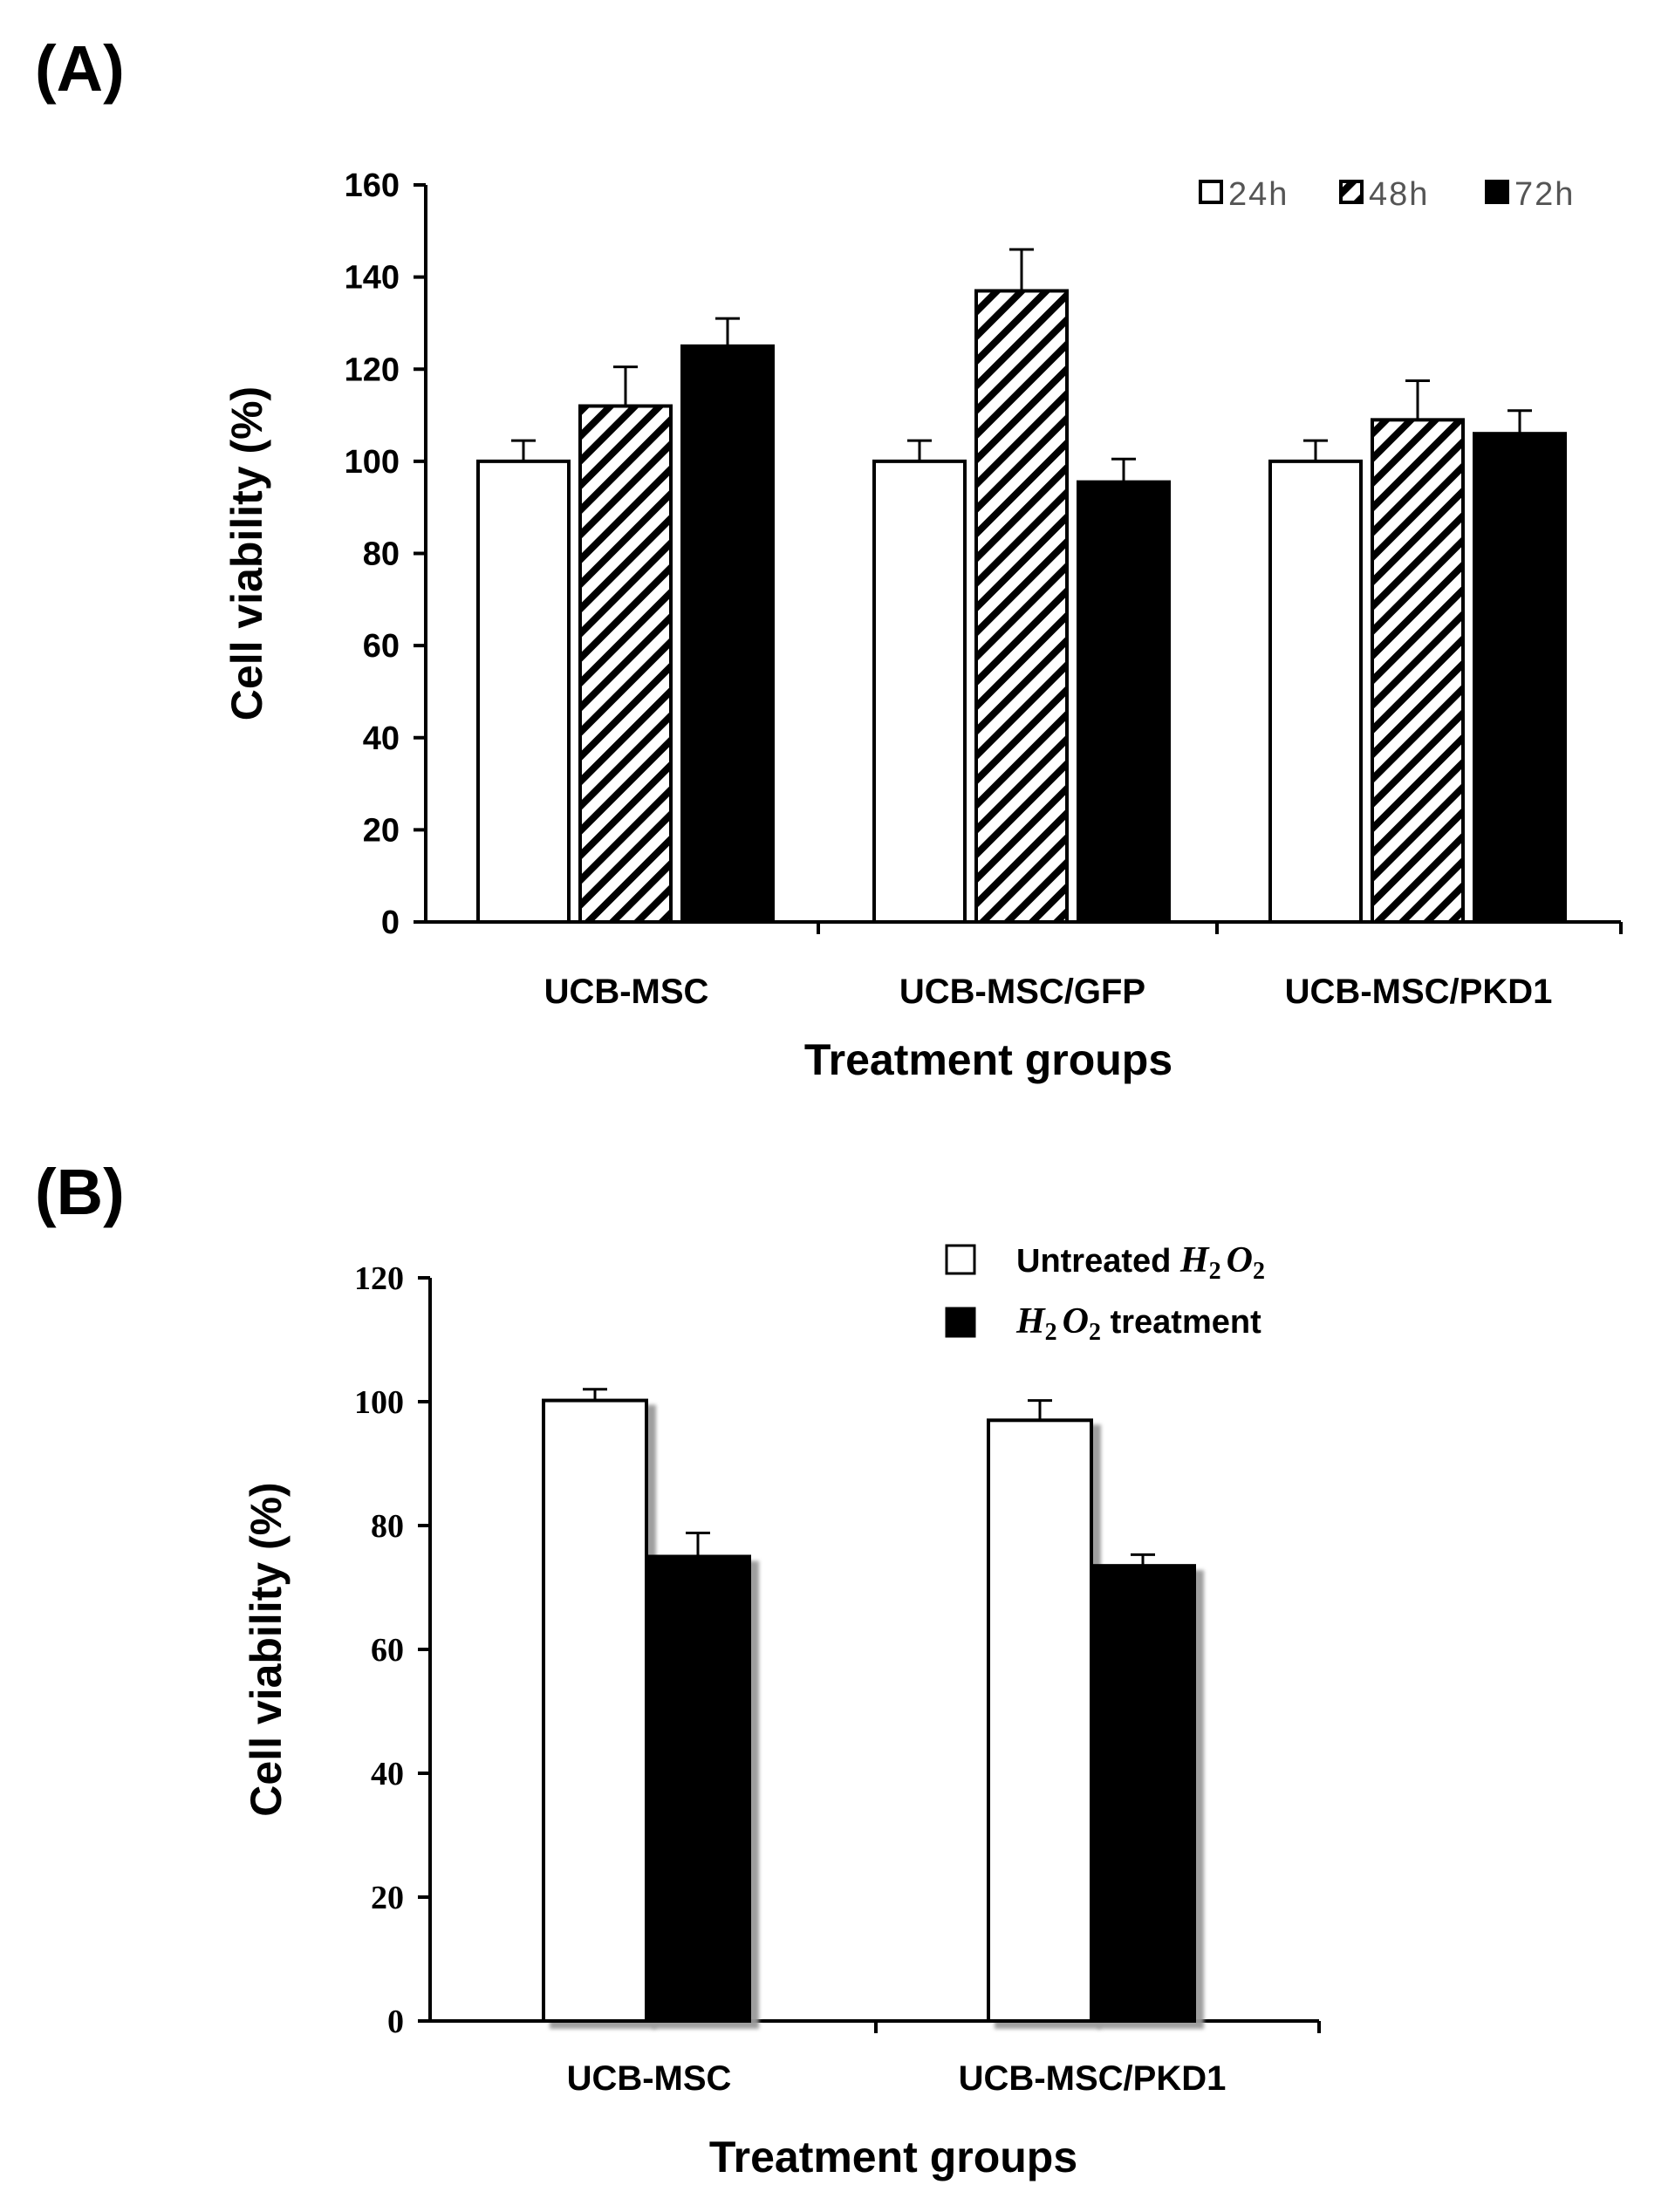  What do you see at coordinates (80, 68) in the screenshot?
I see `panel-a-label: (A)` at bounding box center [80, 68].